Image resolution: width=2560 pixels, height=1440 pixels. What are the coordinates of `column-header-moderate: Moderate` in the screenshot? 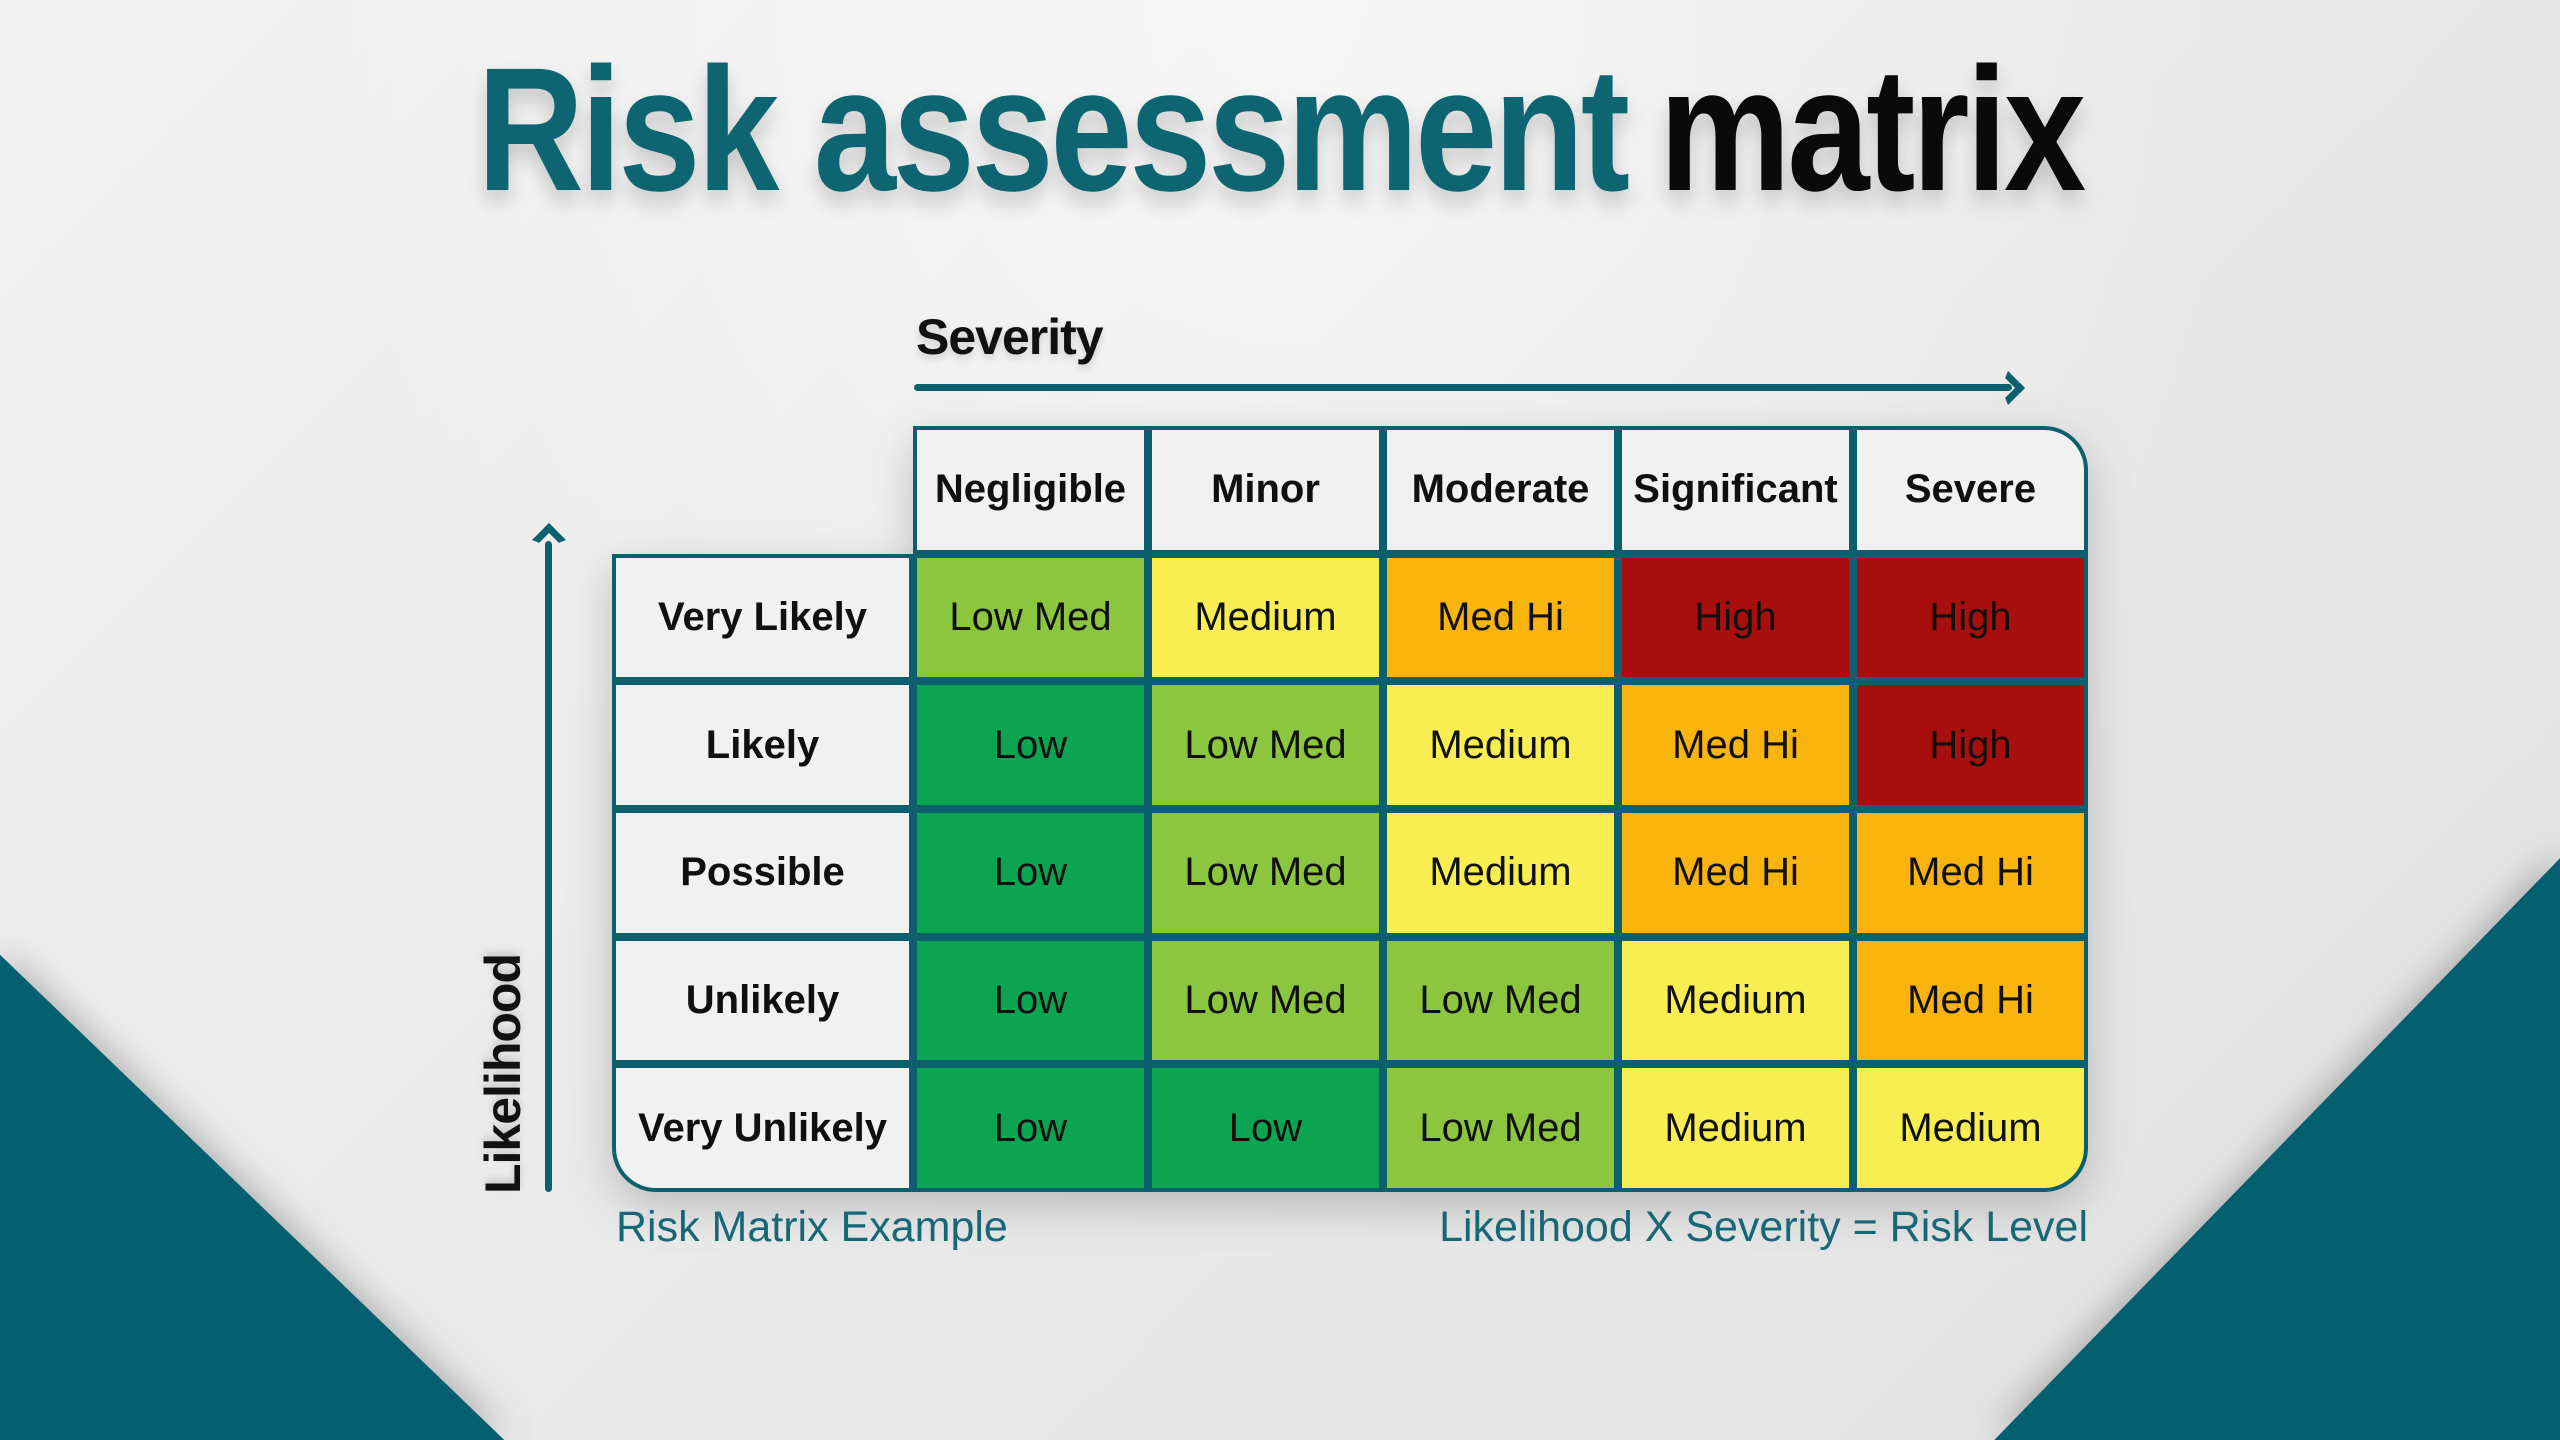 It's located at (1500, 490).